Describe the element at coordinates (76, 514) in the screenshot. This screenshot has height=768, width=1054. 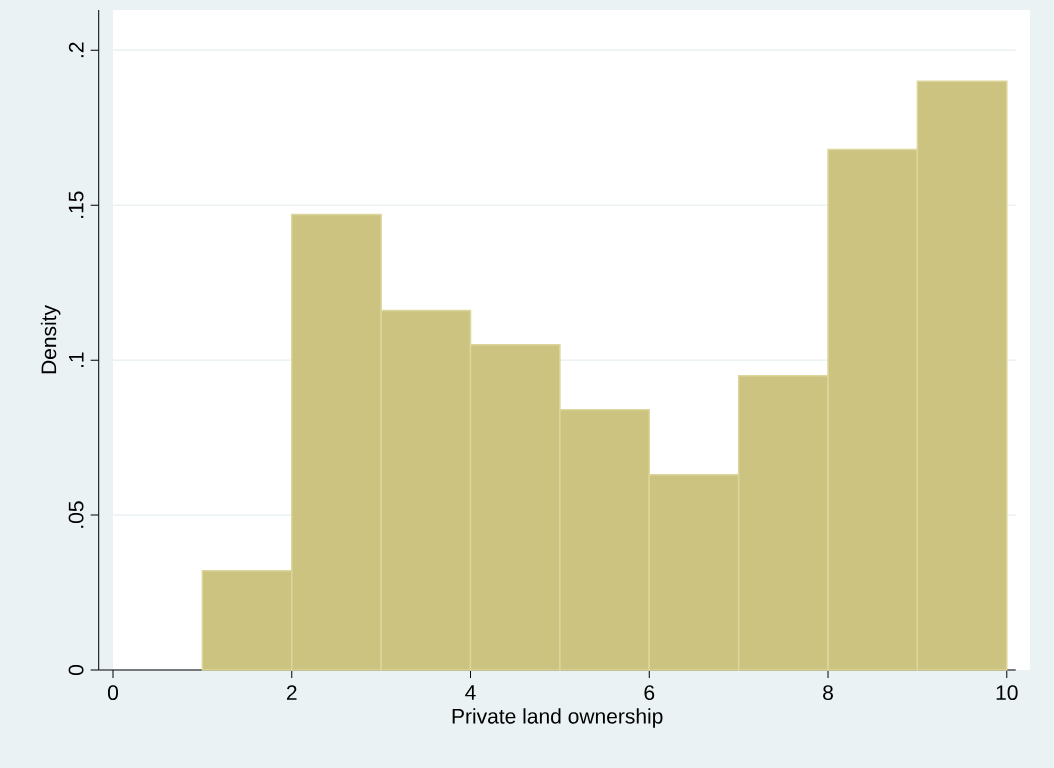
I see `y-tick-label: .05` at that location.